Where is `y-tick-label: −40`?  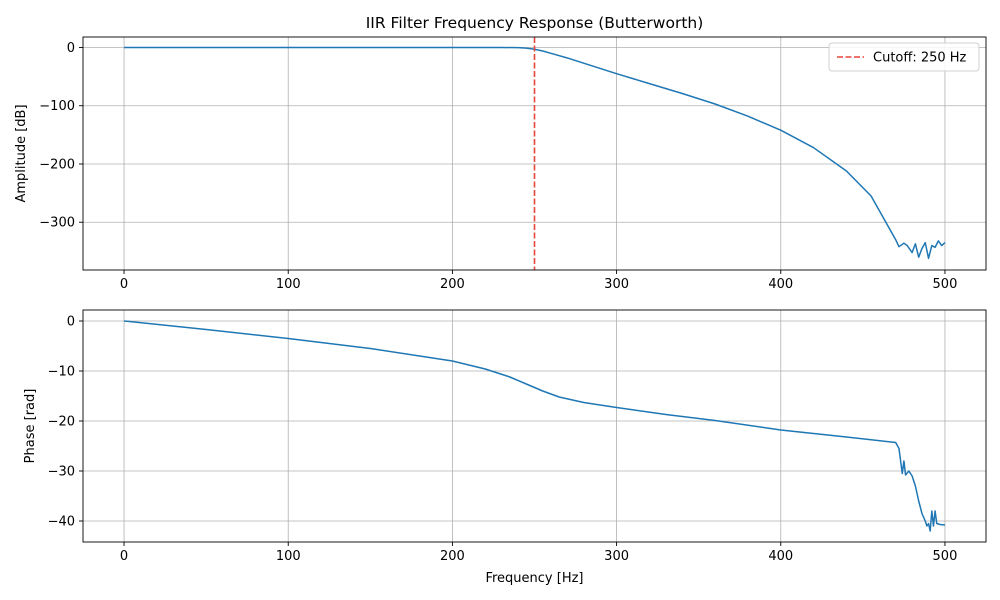 y-tick-label: −40 is located at coordinates (61, 522).